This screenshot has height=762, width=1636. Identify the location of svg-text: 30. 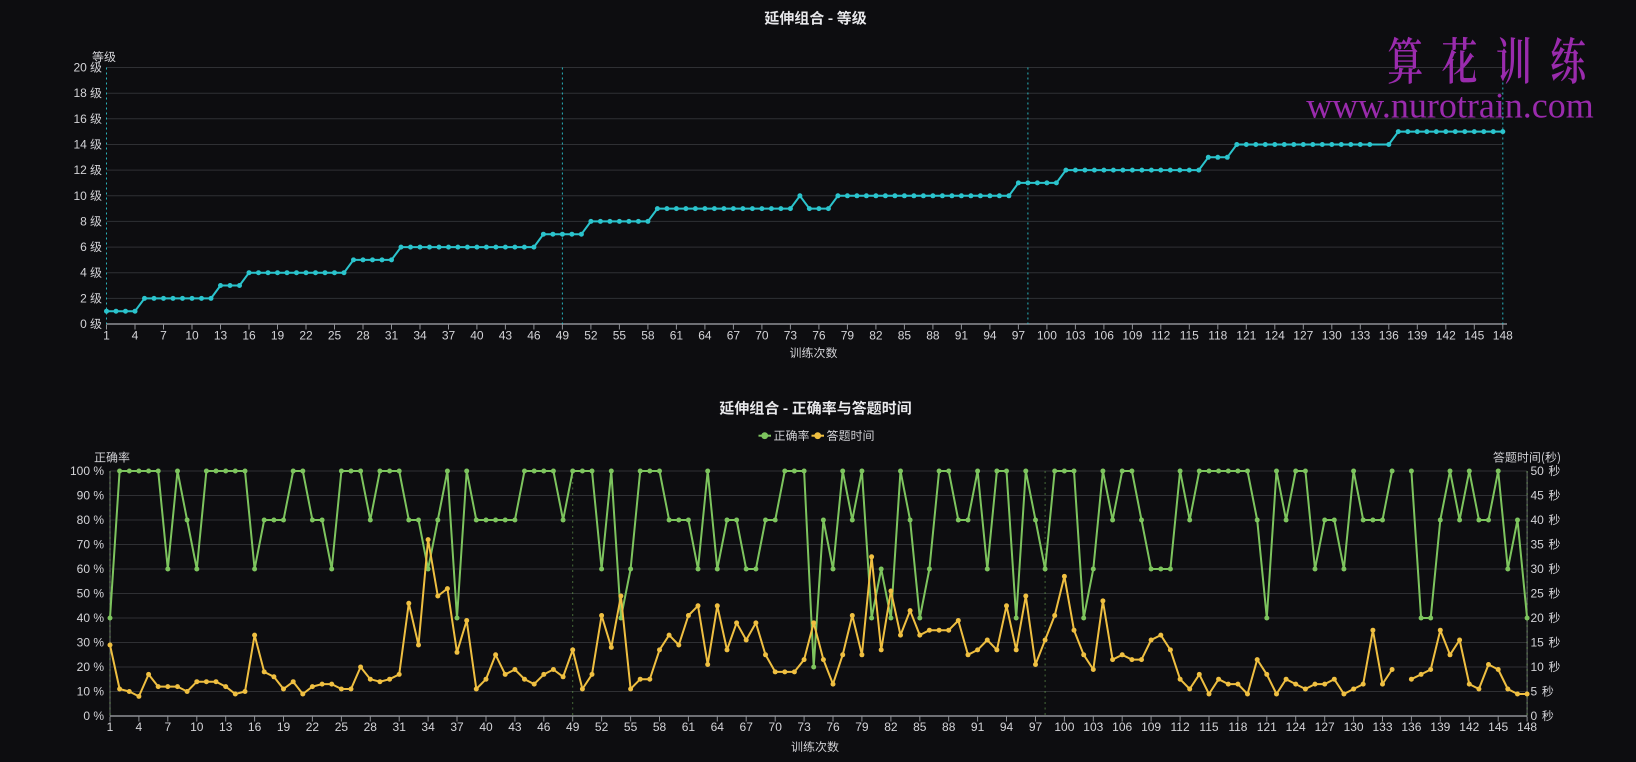
(1538, 569).